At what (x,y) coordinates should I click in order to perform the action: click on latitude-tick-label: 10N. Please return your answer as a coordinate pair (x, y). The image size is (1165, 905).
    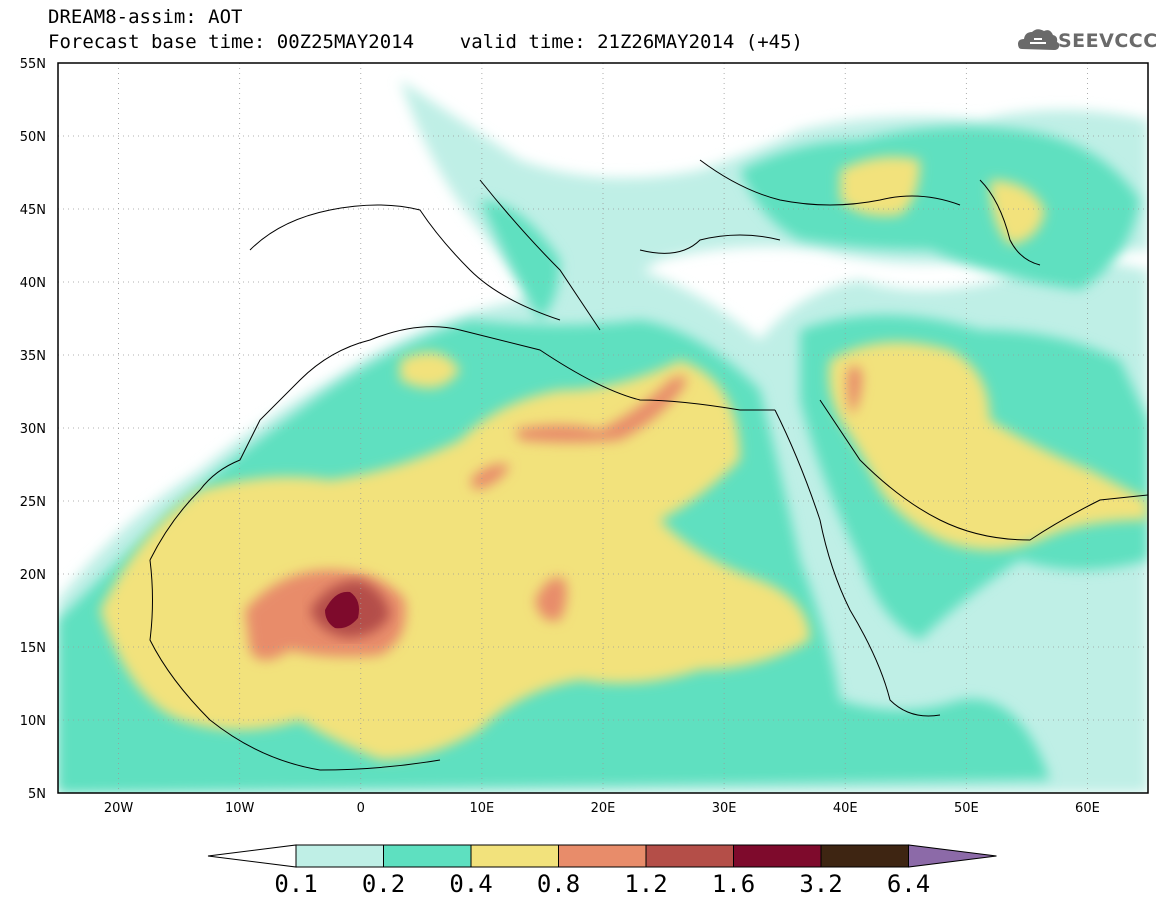
    Looking at the image, I should click on (33, 721).